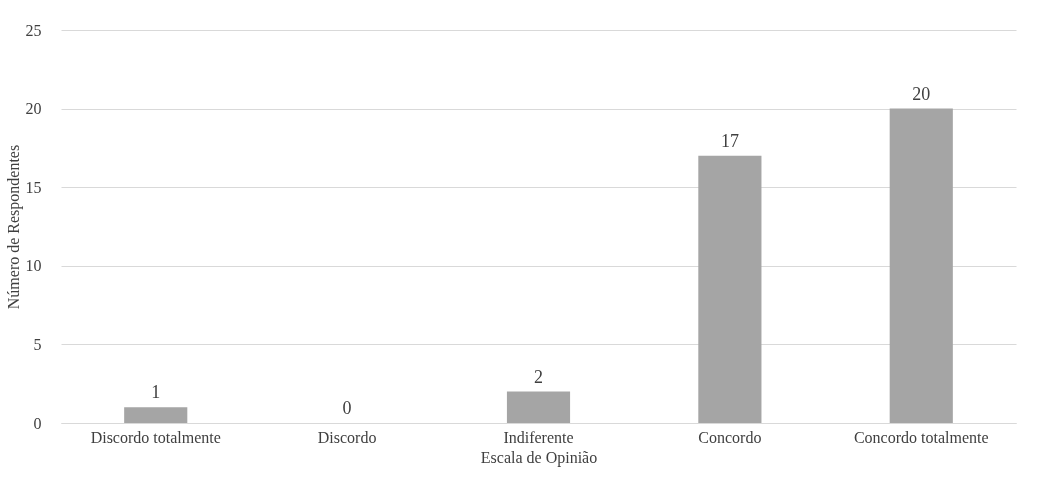 The image size is (1037, 486). What do you see at coordinates (538, 437) in the screenshot?
I see `x-tick-label: Indiferente` at bounding box center [538, 437].